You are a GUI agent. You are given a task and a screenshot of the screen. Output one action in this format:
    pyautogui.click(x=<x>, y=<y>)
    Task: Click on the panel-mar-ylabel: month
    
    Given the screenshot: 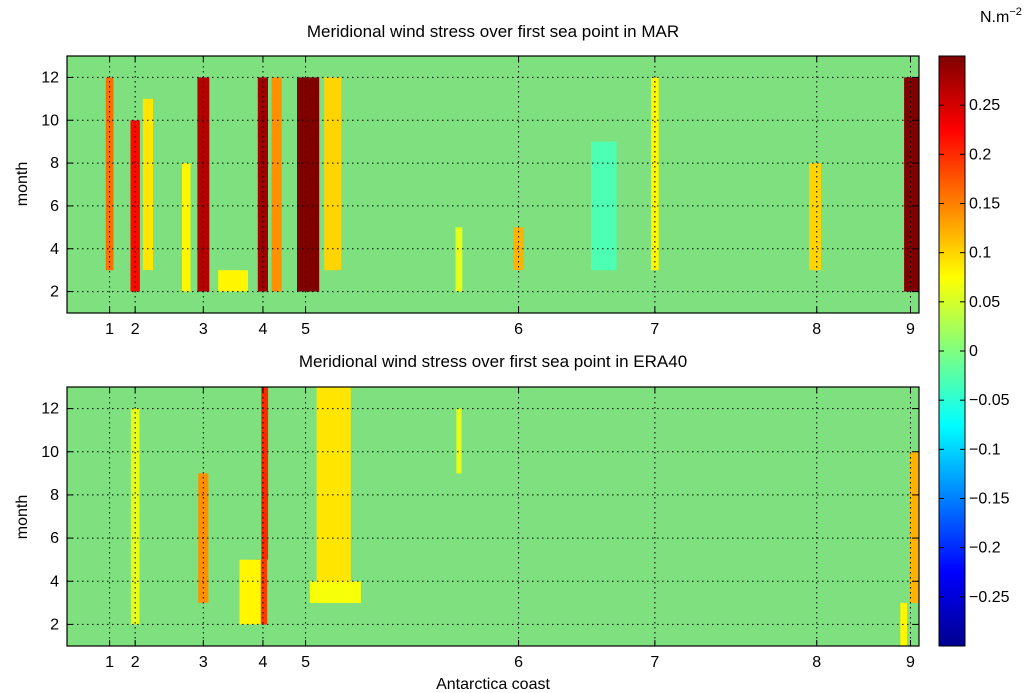 What is the action you would take?
    pyautogui.click(x=22, y=184)
    